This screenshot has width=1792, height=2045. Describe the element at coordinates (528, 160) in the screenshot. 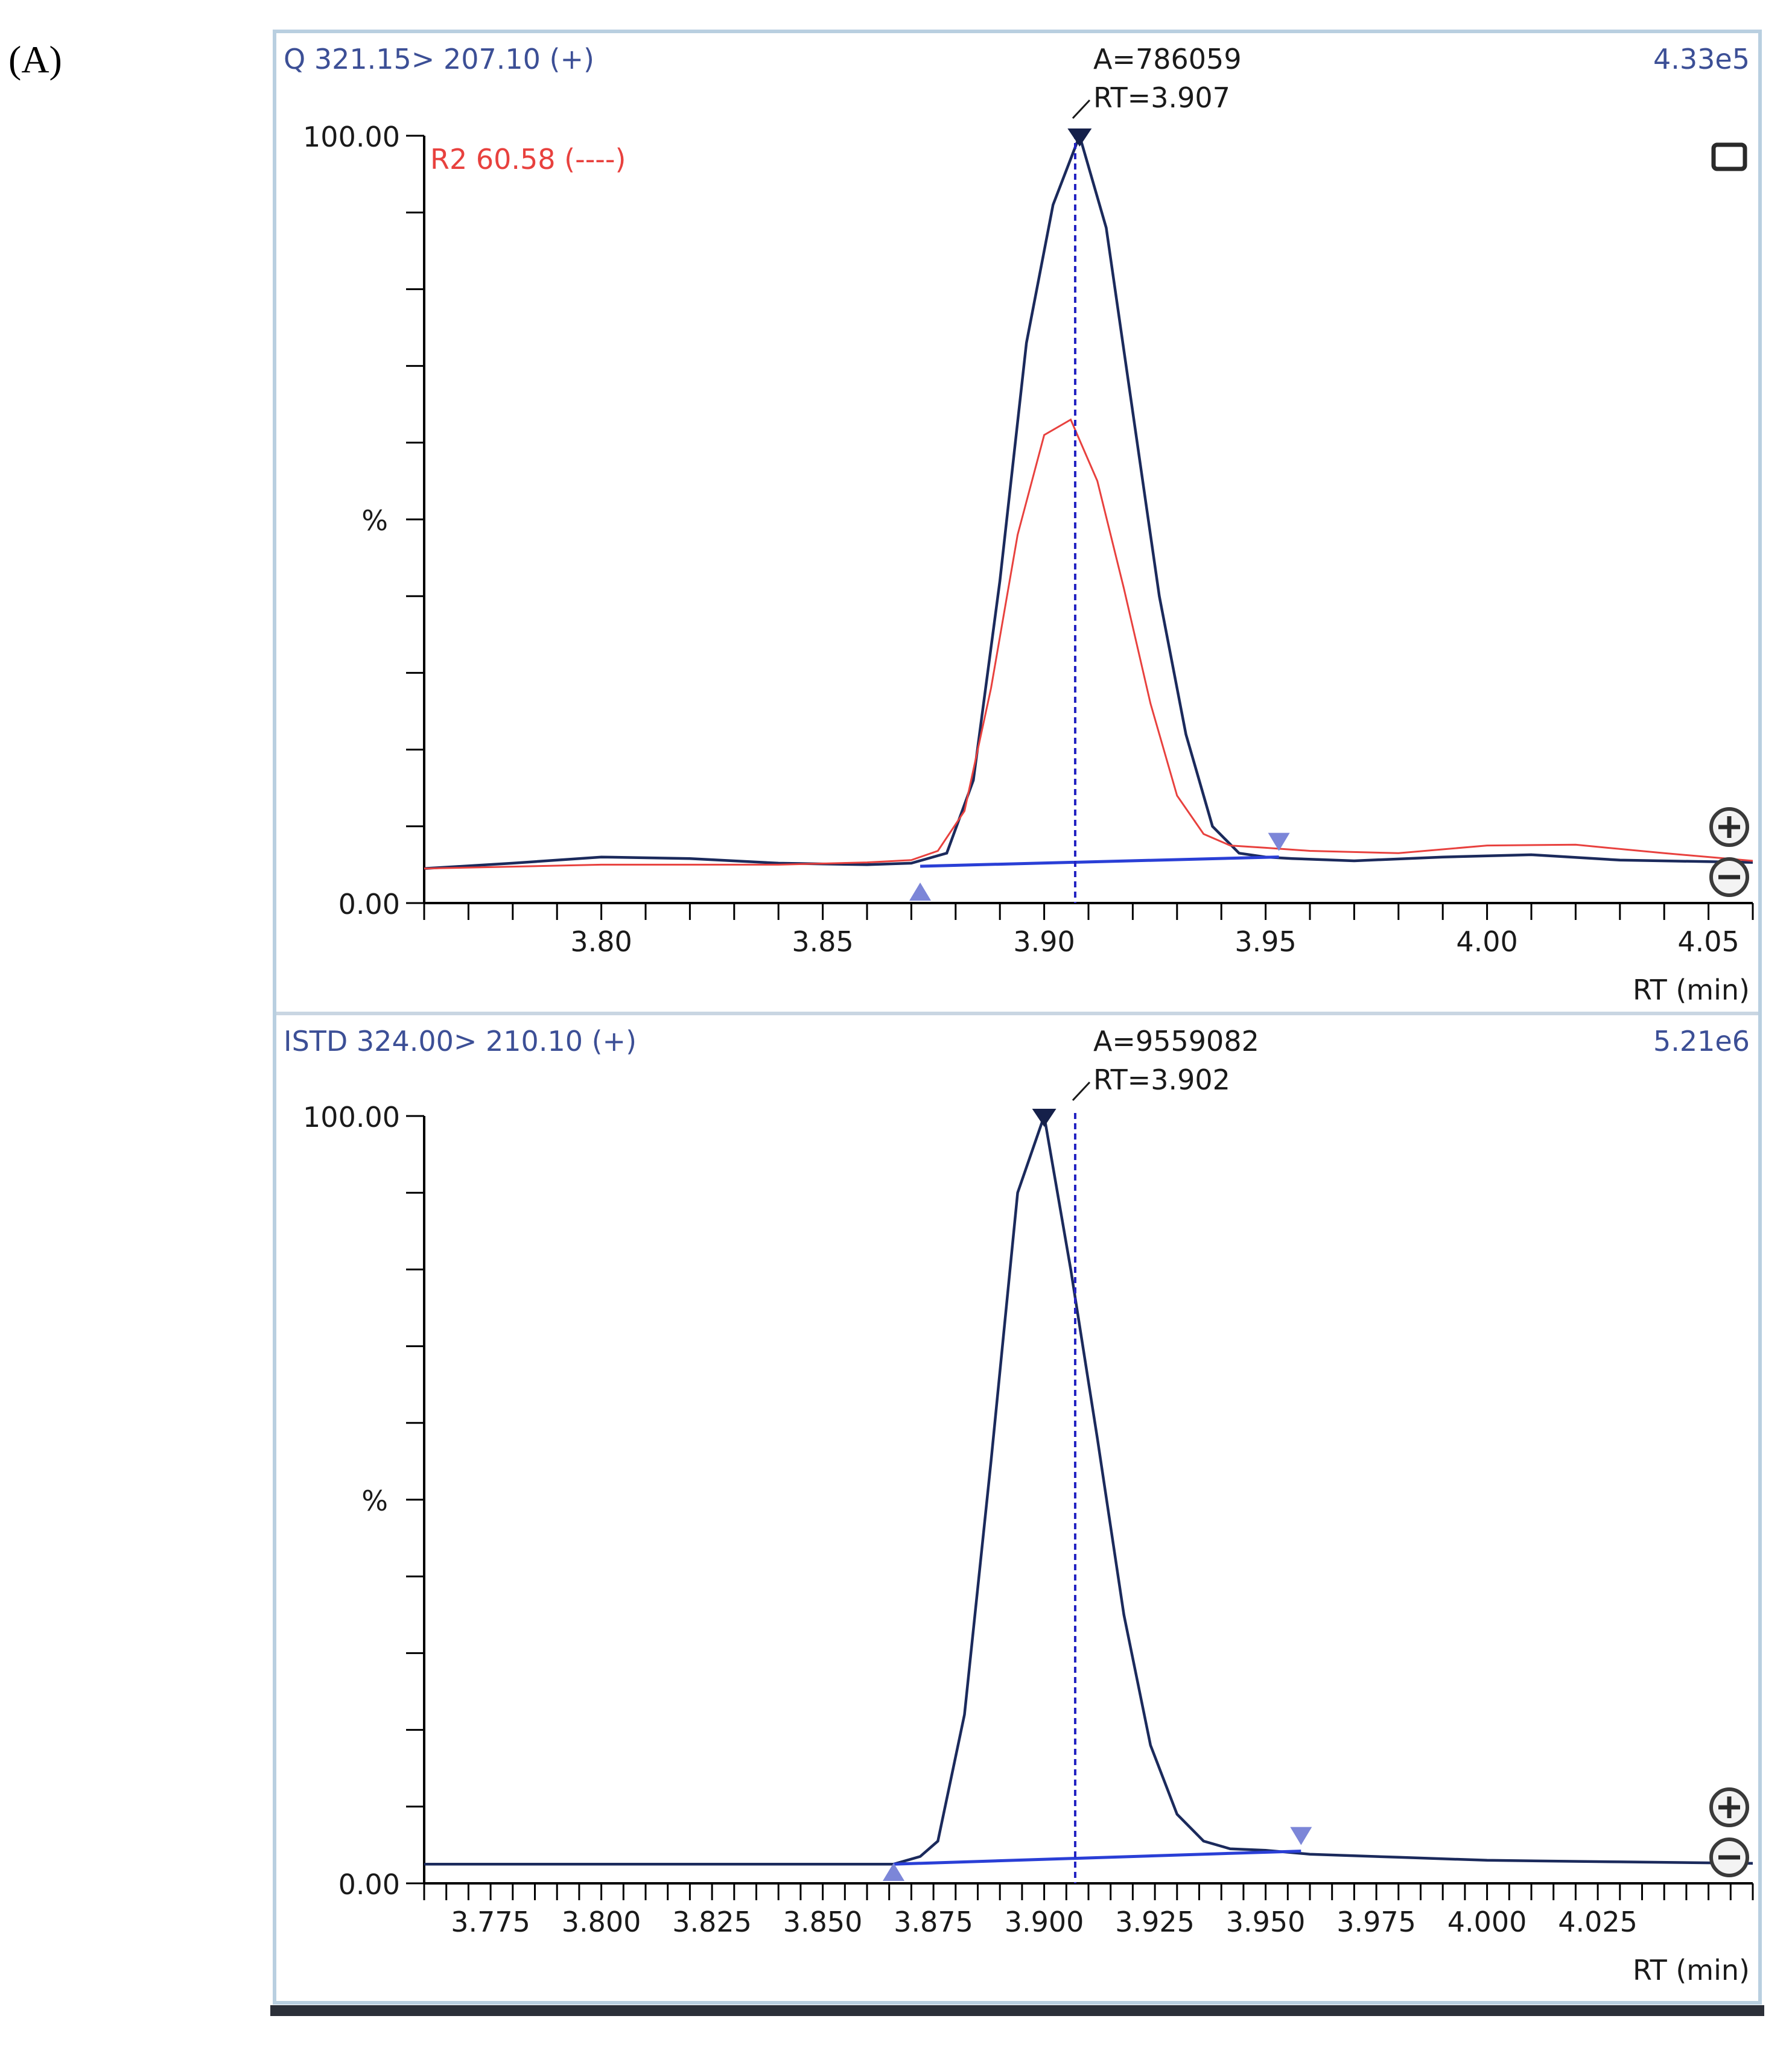

I see `reference-ratio-label: R2 60.58 (----)` at that location.